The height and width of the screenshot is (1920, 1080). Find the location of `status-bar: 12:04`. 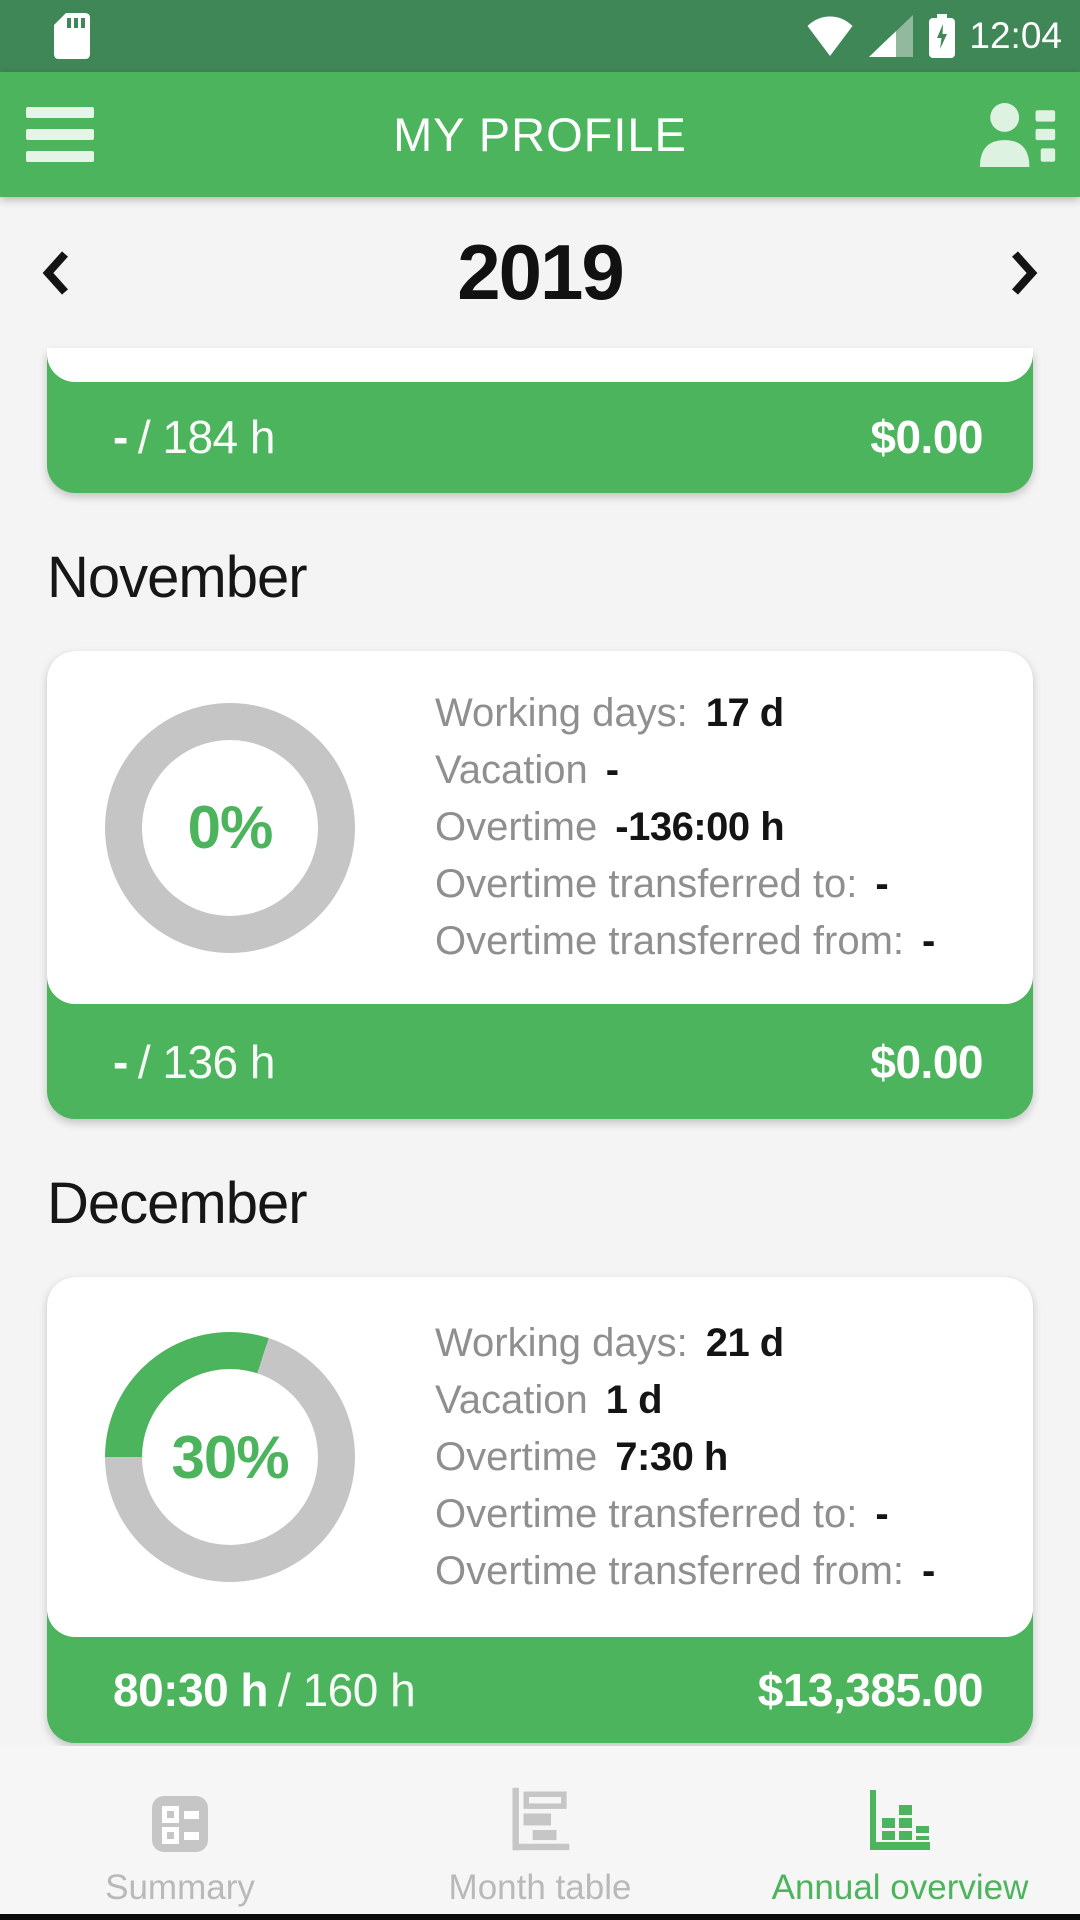

status-bar: 12:04 is located at coordinates (540, 36).